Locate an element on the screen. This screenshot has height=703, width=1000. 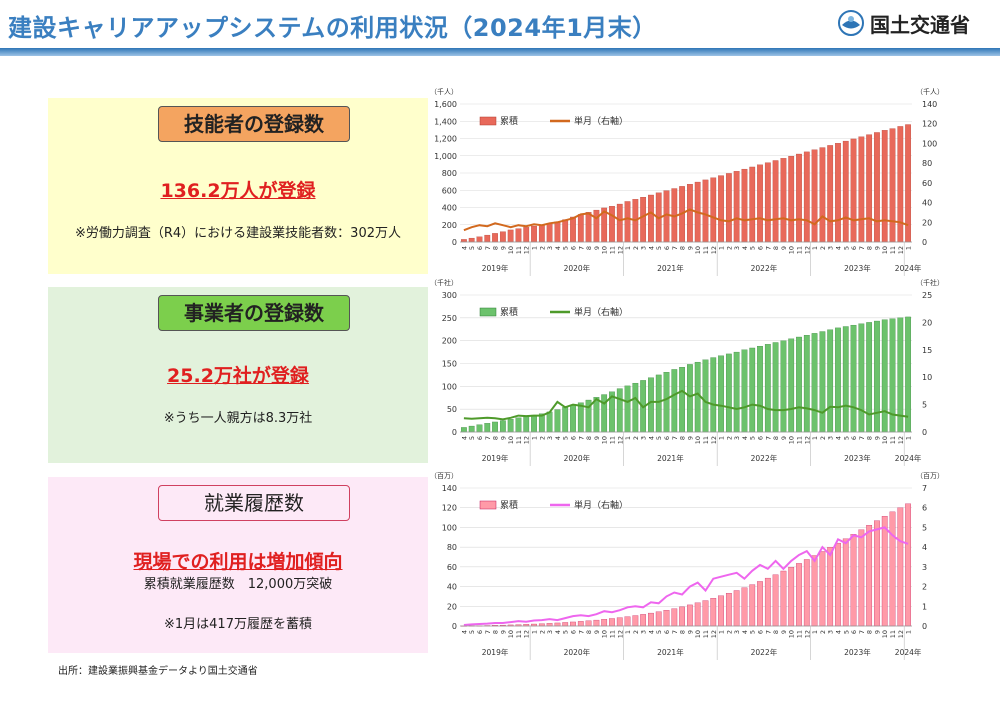
left-tick-label: 60 is located at coordinates (452, 567).